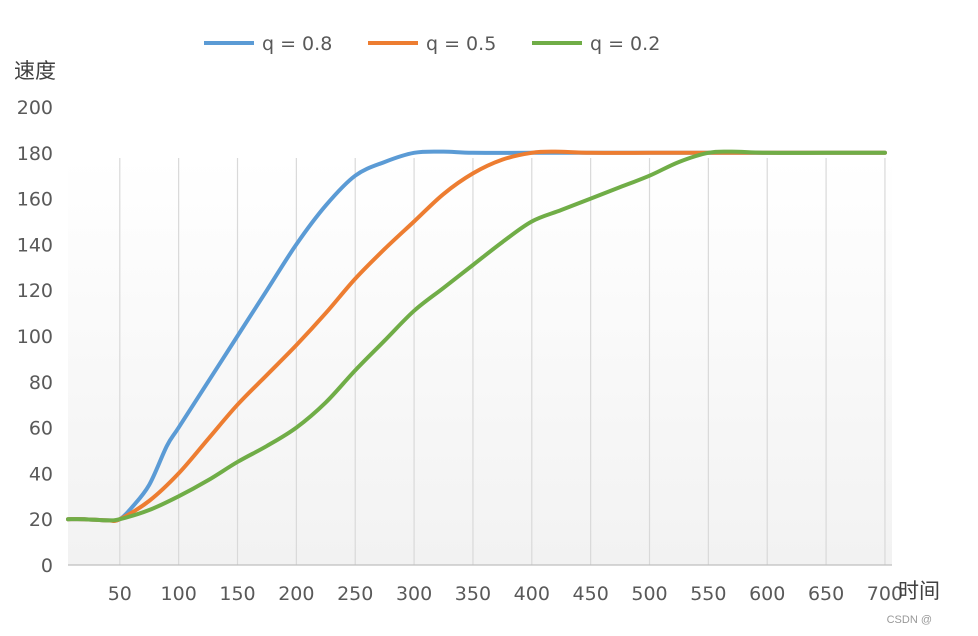 The height and width of the screenshot is (636, 978). Describe the element at coordinates (120, 594) in the screenshot. I see `x-tick-label: 50` at that location.